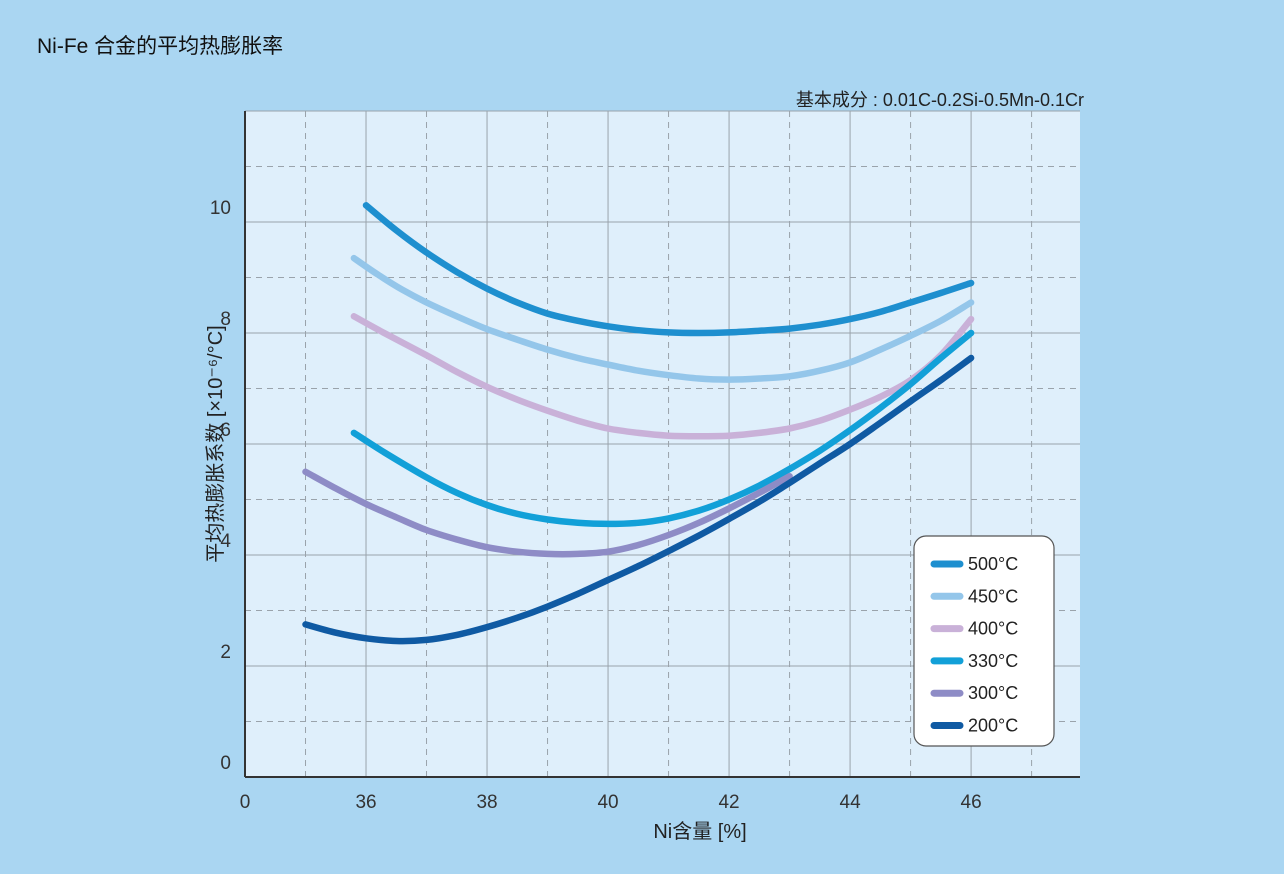 The image size is (1287, 876). What do you see at coordinates (225, 541) in the screenshot?
I see `y-tick-label: 4` at bounding box center [225, 541].